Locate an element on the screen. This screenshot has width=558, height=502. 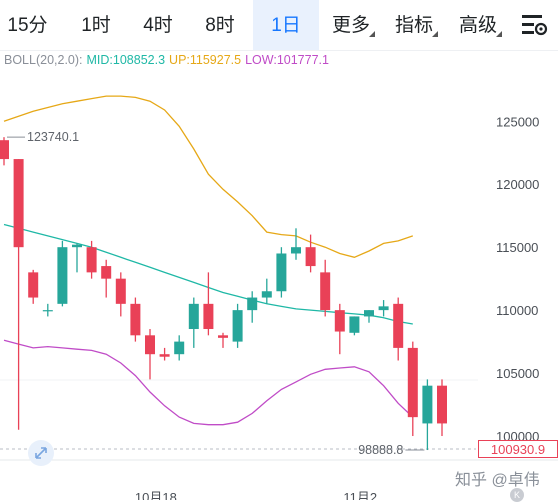
settings-menu-icon is located at coordinates (534, 25).